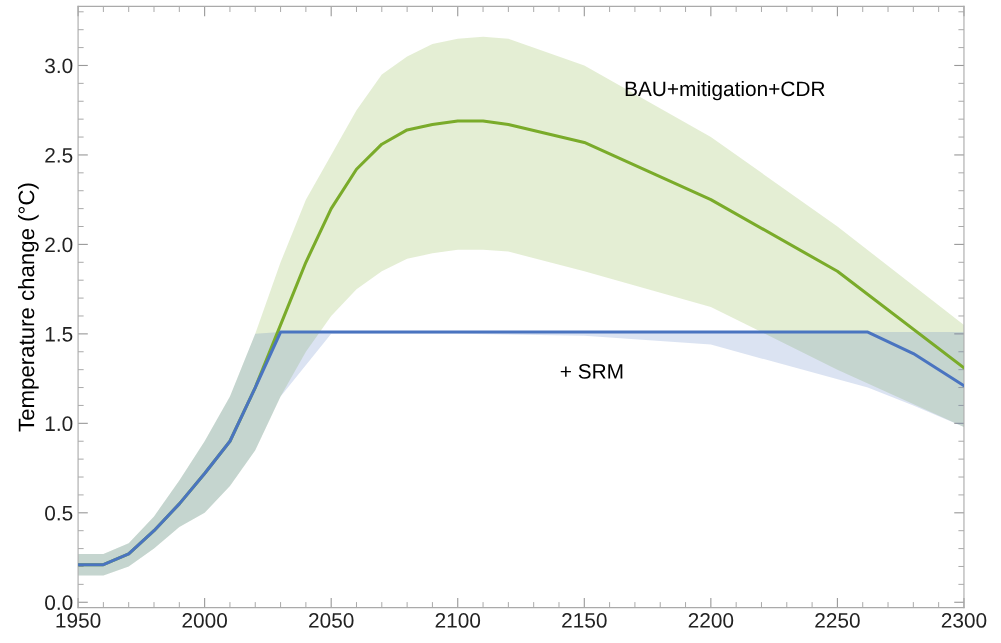  Describe the element at coordinates (28, 307) in the screenshot. I see `y-axis-title: Temperature change (°C)` at that location.